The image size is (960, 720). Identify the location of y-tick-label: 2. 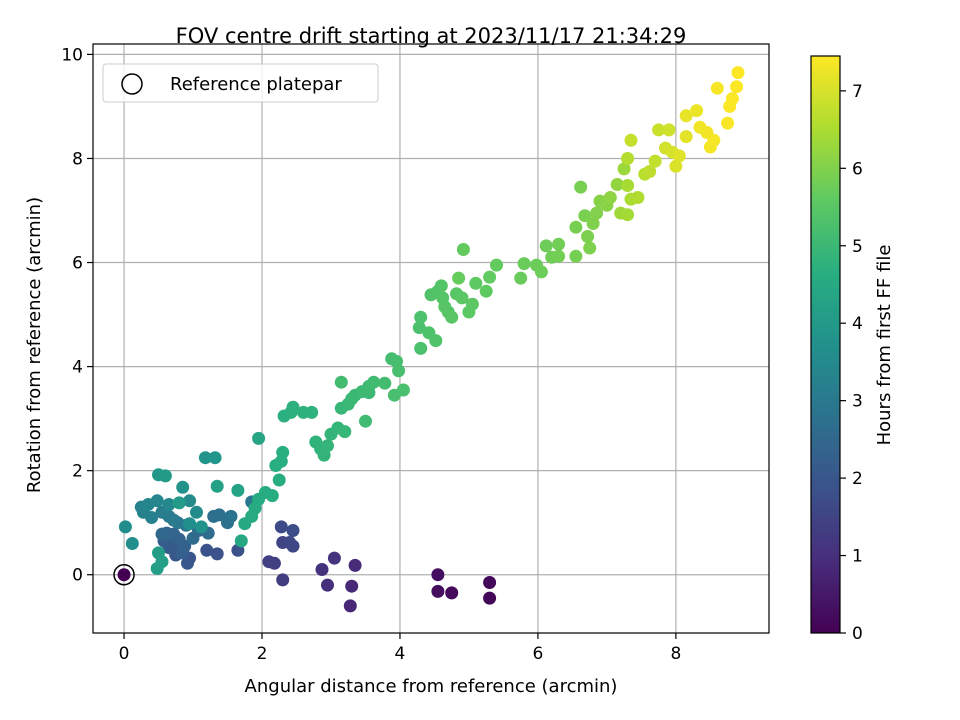
(77, 472).